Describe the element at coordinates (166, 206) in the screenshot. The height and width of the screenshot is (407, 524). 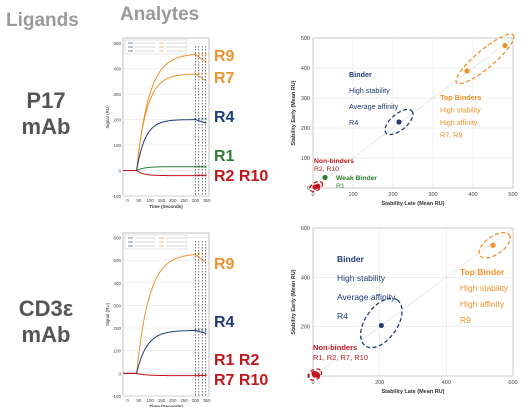
I see `x-axis-label-0: Time (Seconds)` at that location.